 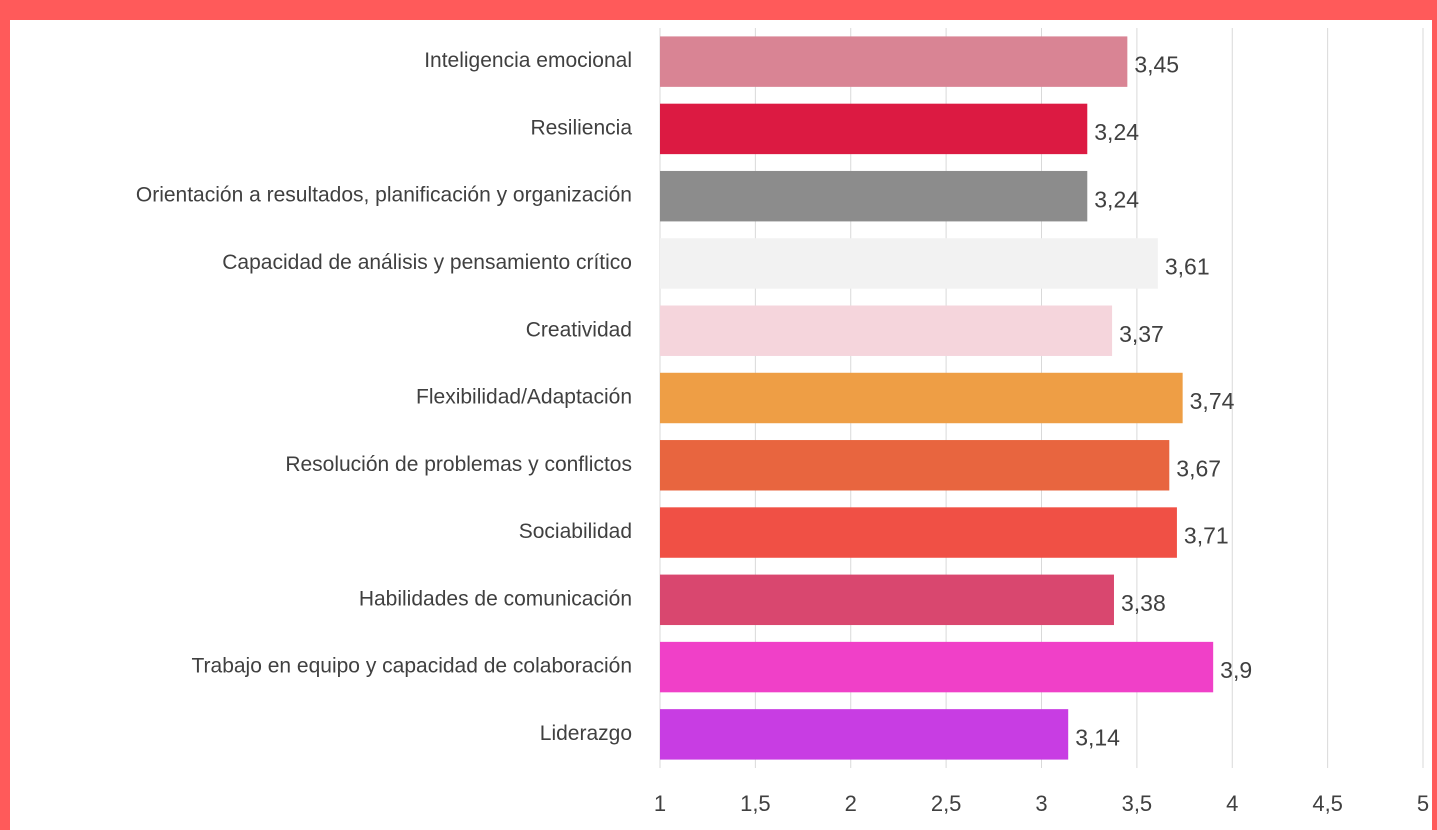 I want to click on x-tick-label: 5, so click(x=1423, y=803).